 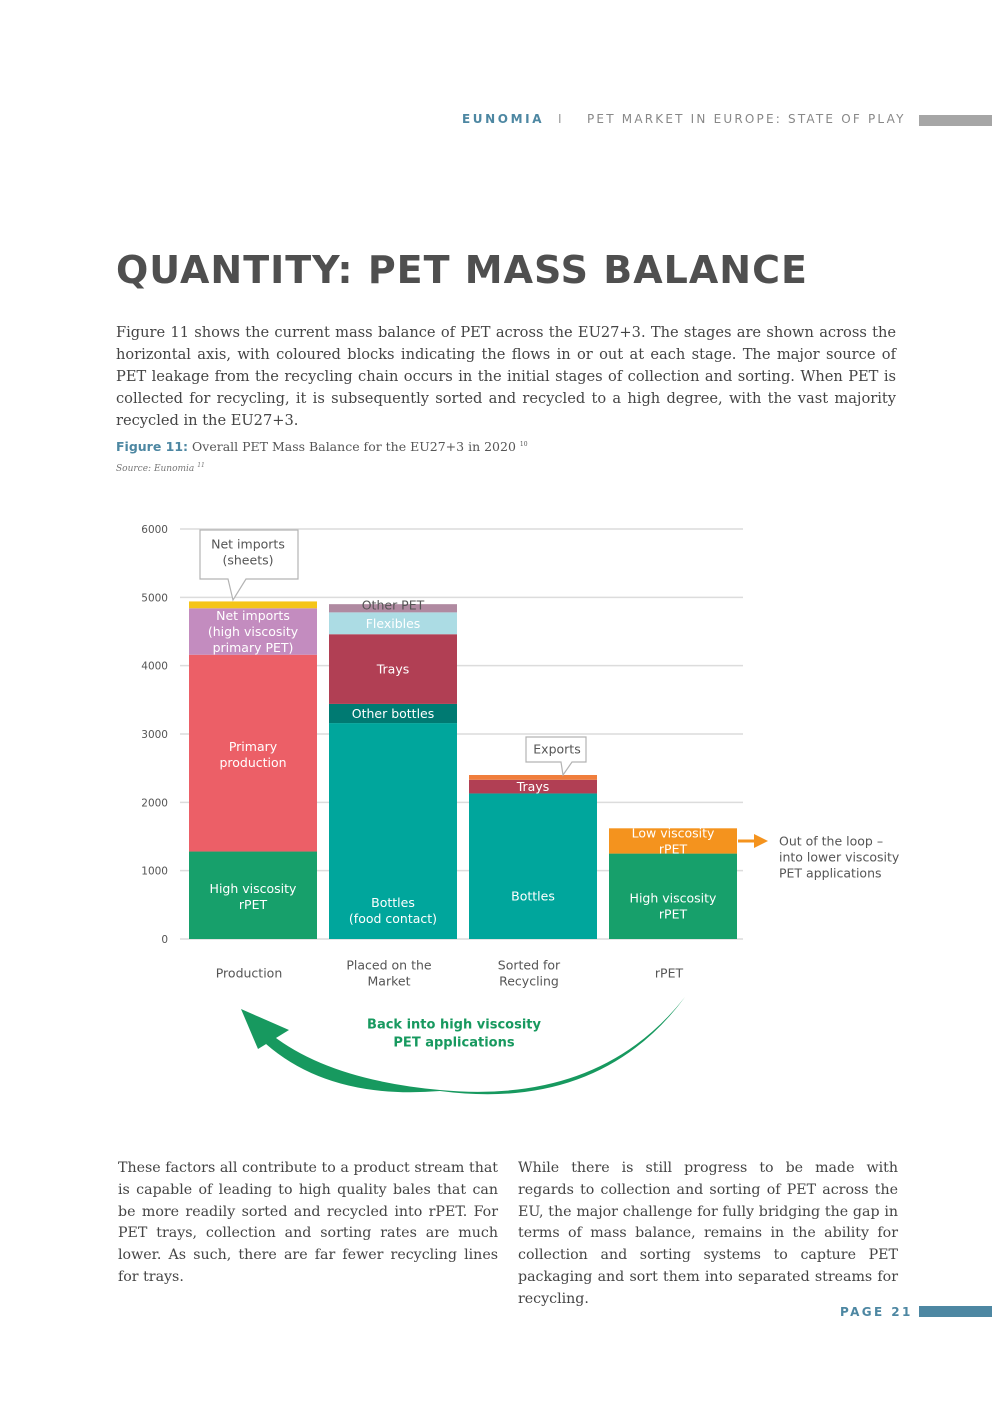 I want to click on y-tick-label: 3000, so click(x=154, y=735).